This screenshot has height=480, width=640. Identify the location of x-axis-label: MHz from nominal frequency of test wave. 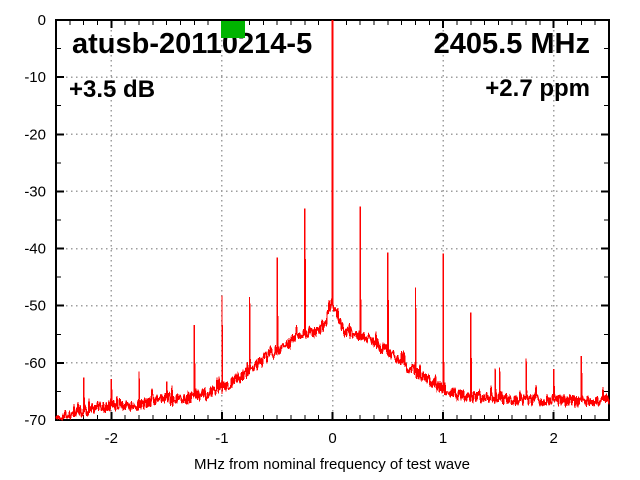
(332, 464).